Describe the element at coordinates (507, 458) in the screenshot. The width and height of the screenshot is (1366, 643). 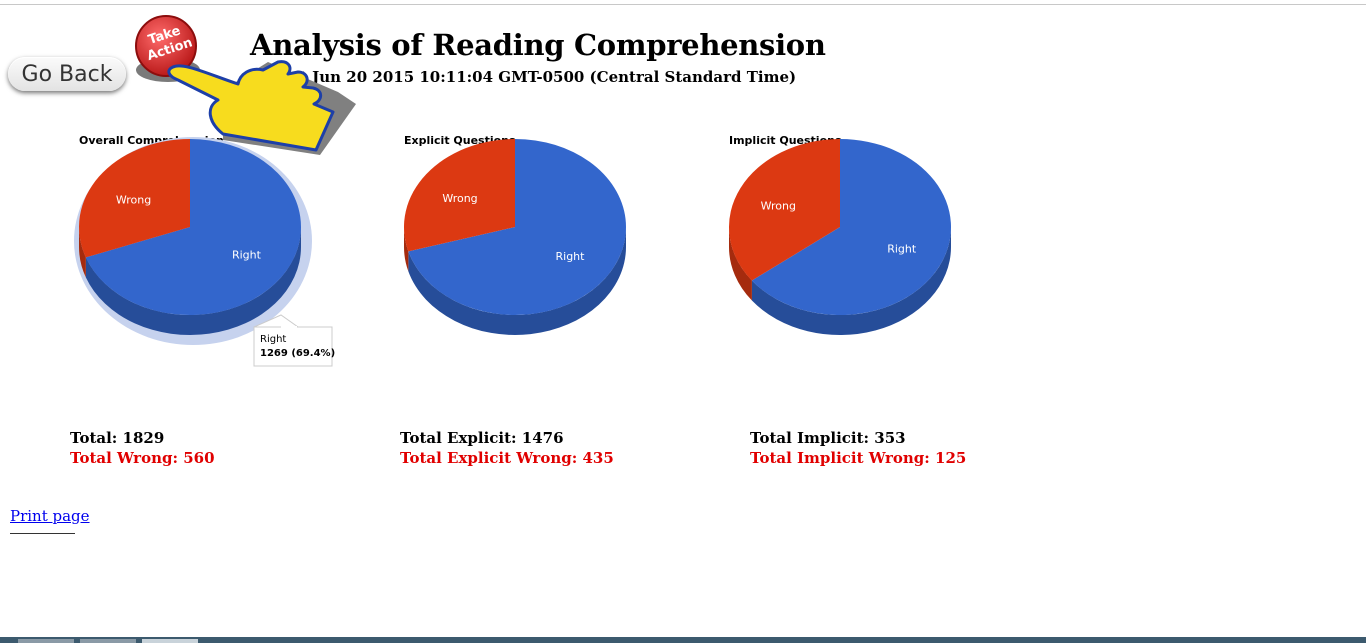
I see `total-explicit-wrong-count: Total Explicit Wrong: 435` at that location.